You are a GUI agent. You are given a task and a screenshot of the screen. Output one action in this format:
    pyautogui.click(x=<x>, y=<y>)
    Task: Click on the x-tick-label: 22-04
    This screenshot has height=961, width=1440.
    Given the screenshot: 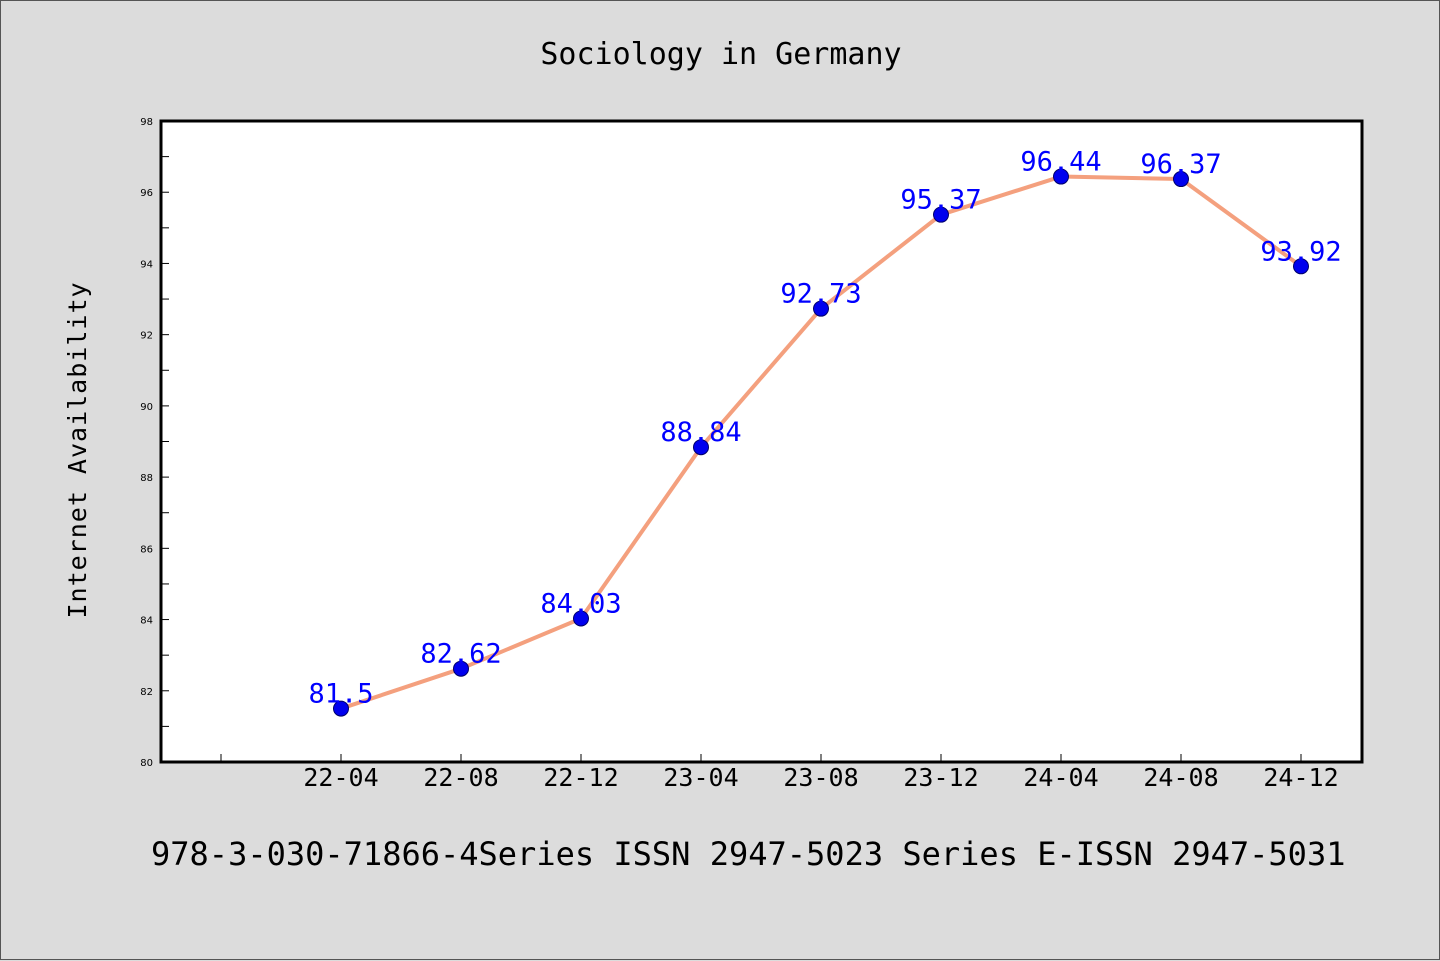 What is the action you would take?
    pyautogui.click(x=340, y=777)
    